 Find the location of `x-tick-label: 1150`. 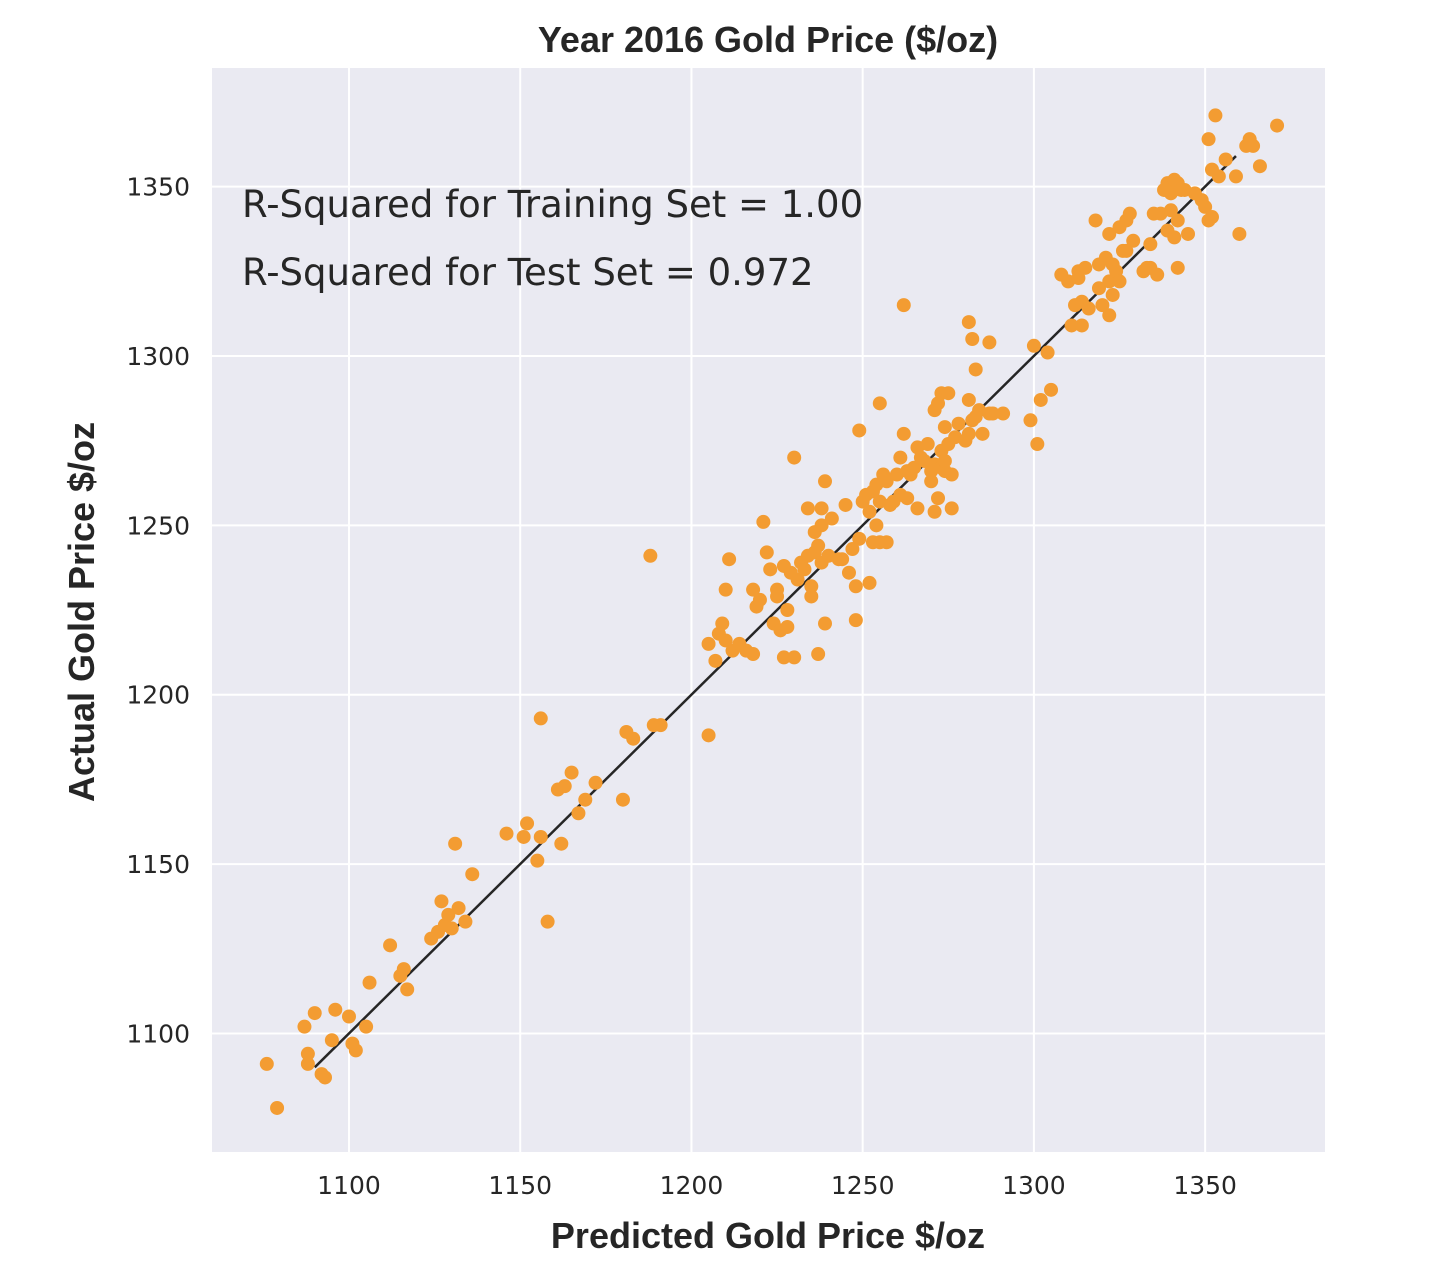

x-tick-label: 1150 is located at coordinates (520, 1185).